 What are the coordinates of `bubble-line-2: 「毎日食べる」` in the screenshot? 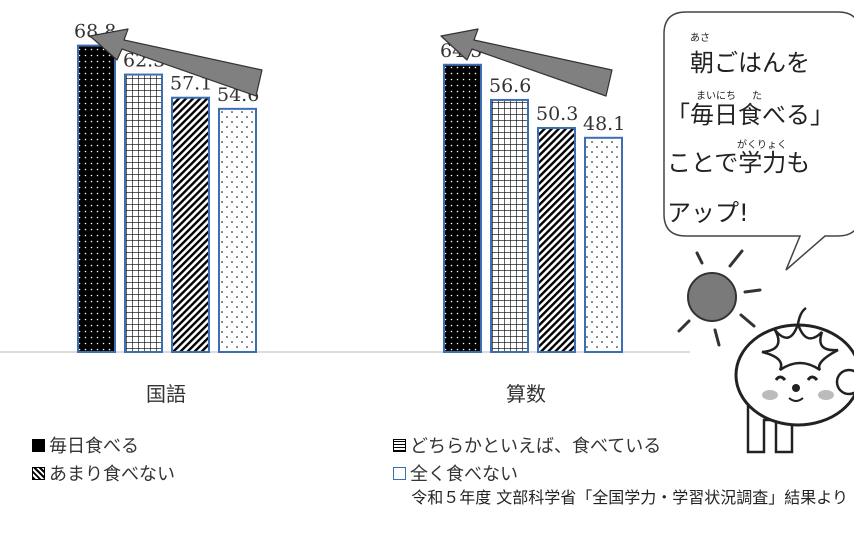 It's located at (750, 115).